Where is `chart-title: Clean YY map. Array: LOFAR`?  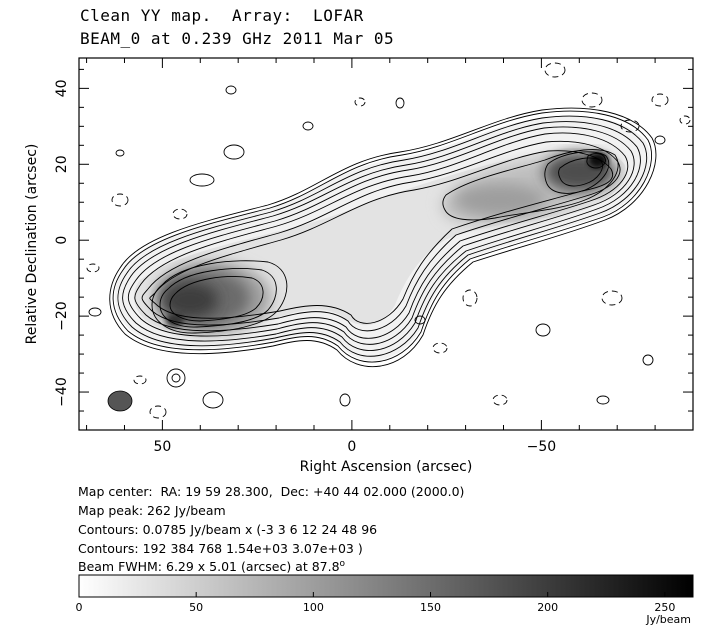 chart-title: Clean YY map. Array: LOFAR is located at coordinates (222, 15).